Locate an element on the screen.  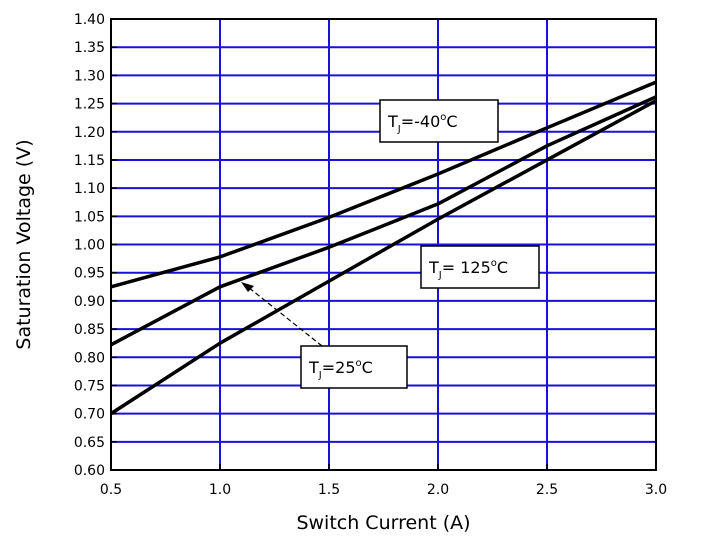
y-tick-label: 0.95 is located at coordinates (89, 274).